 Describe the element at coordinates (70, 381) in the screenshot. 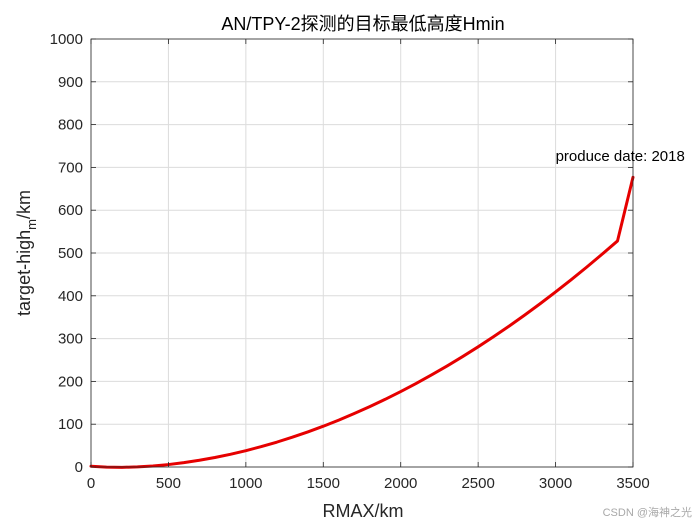

I see `y-tick-label: 200` at that location.